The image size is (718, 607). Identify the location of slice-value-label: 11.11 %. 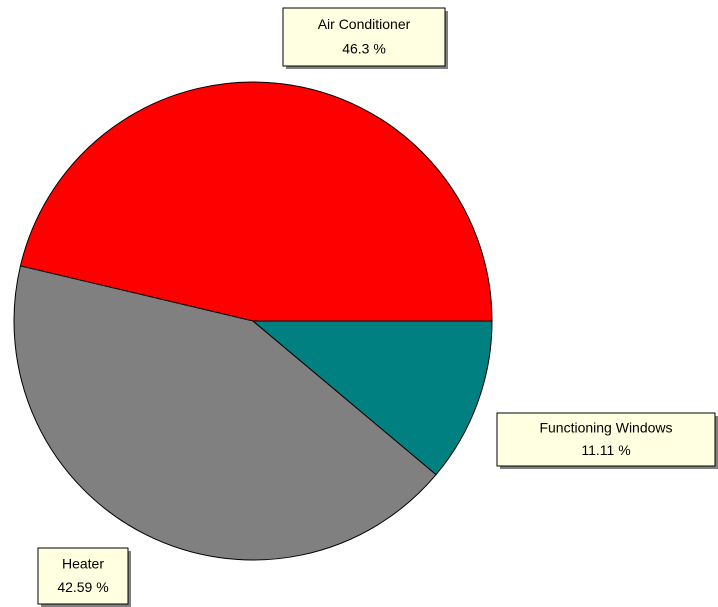
(605, 450).